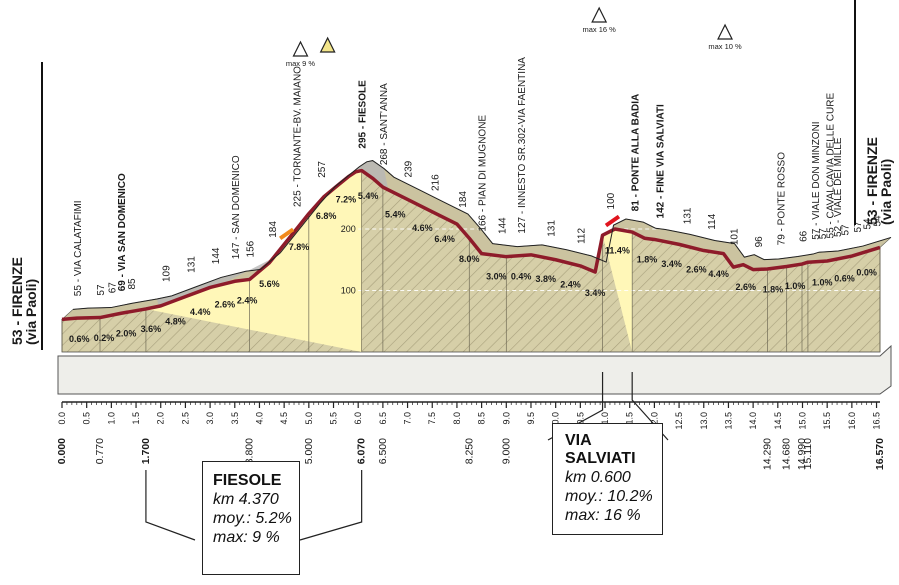 This screenshot has height=585, width=899. What do you see at coordinates (808, 453) in the screenshot?
I see `km-mark-label: 15.110` at bounding box center [808, 453].